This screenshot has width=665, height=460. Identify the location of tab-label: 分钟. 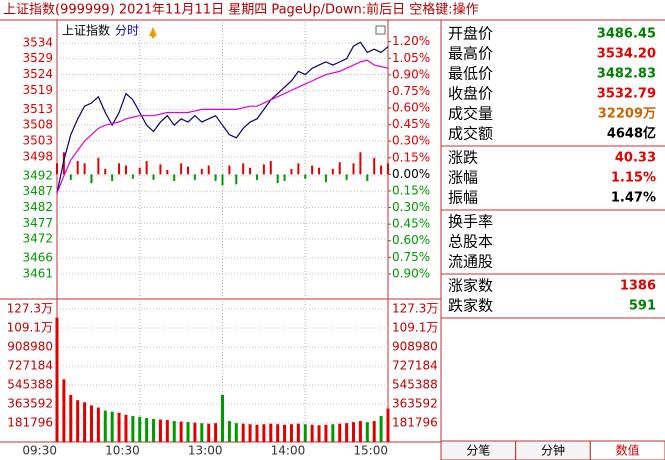
(553, 450).